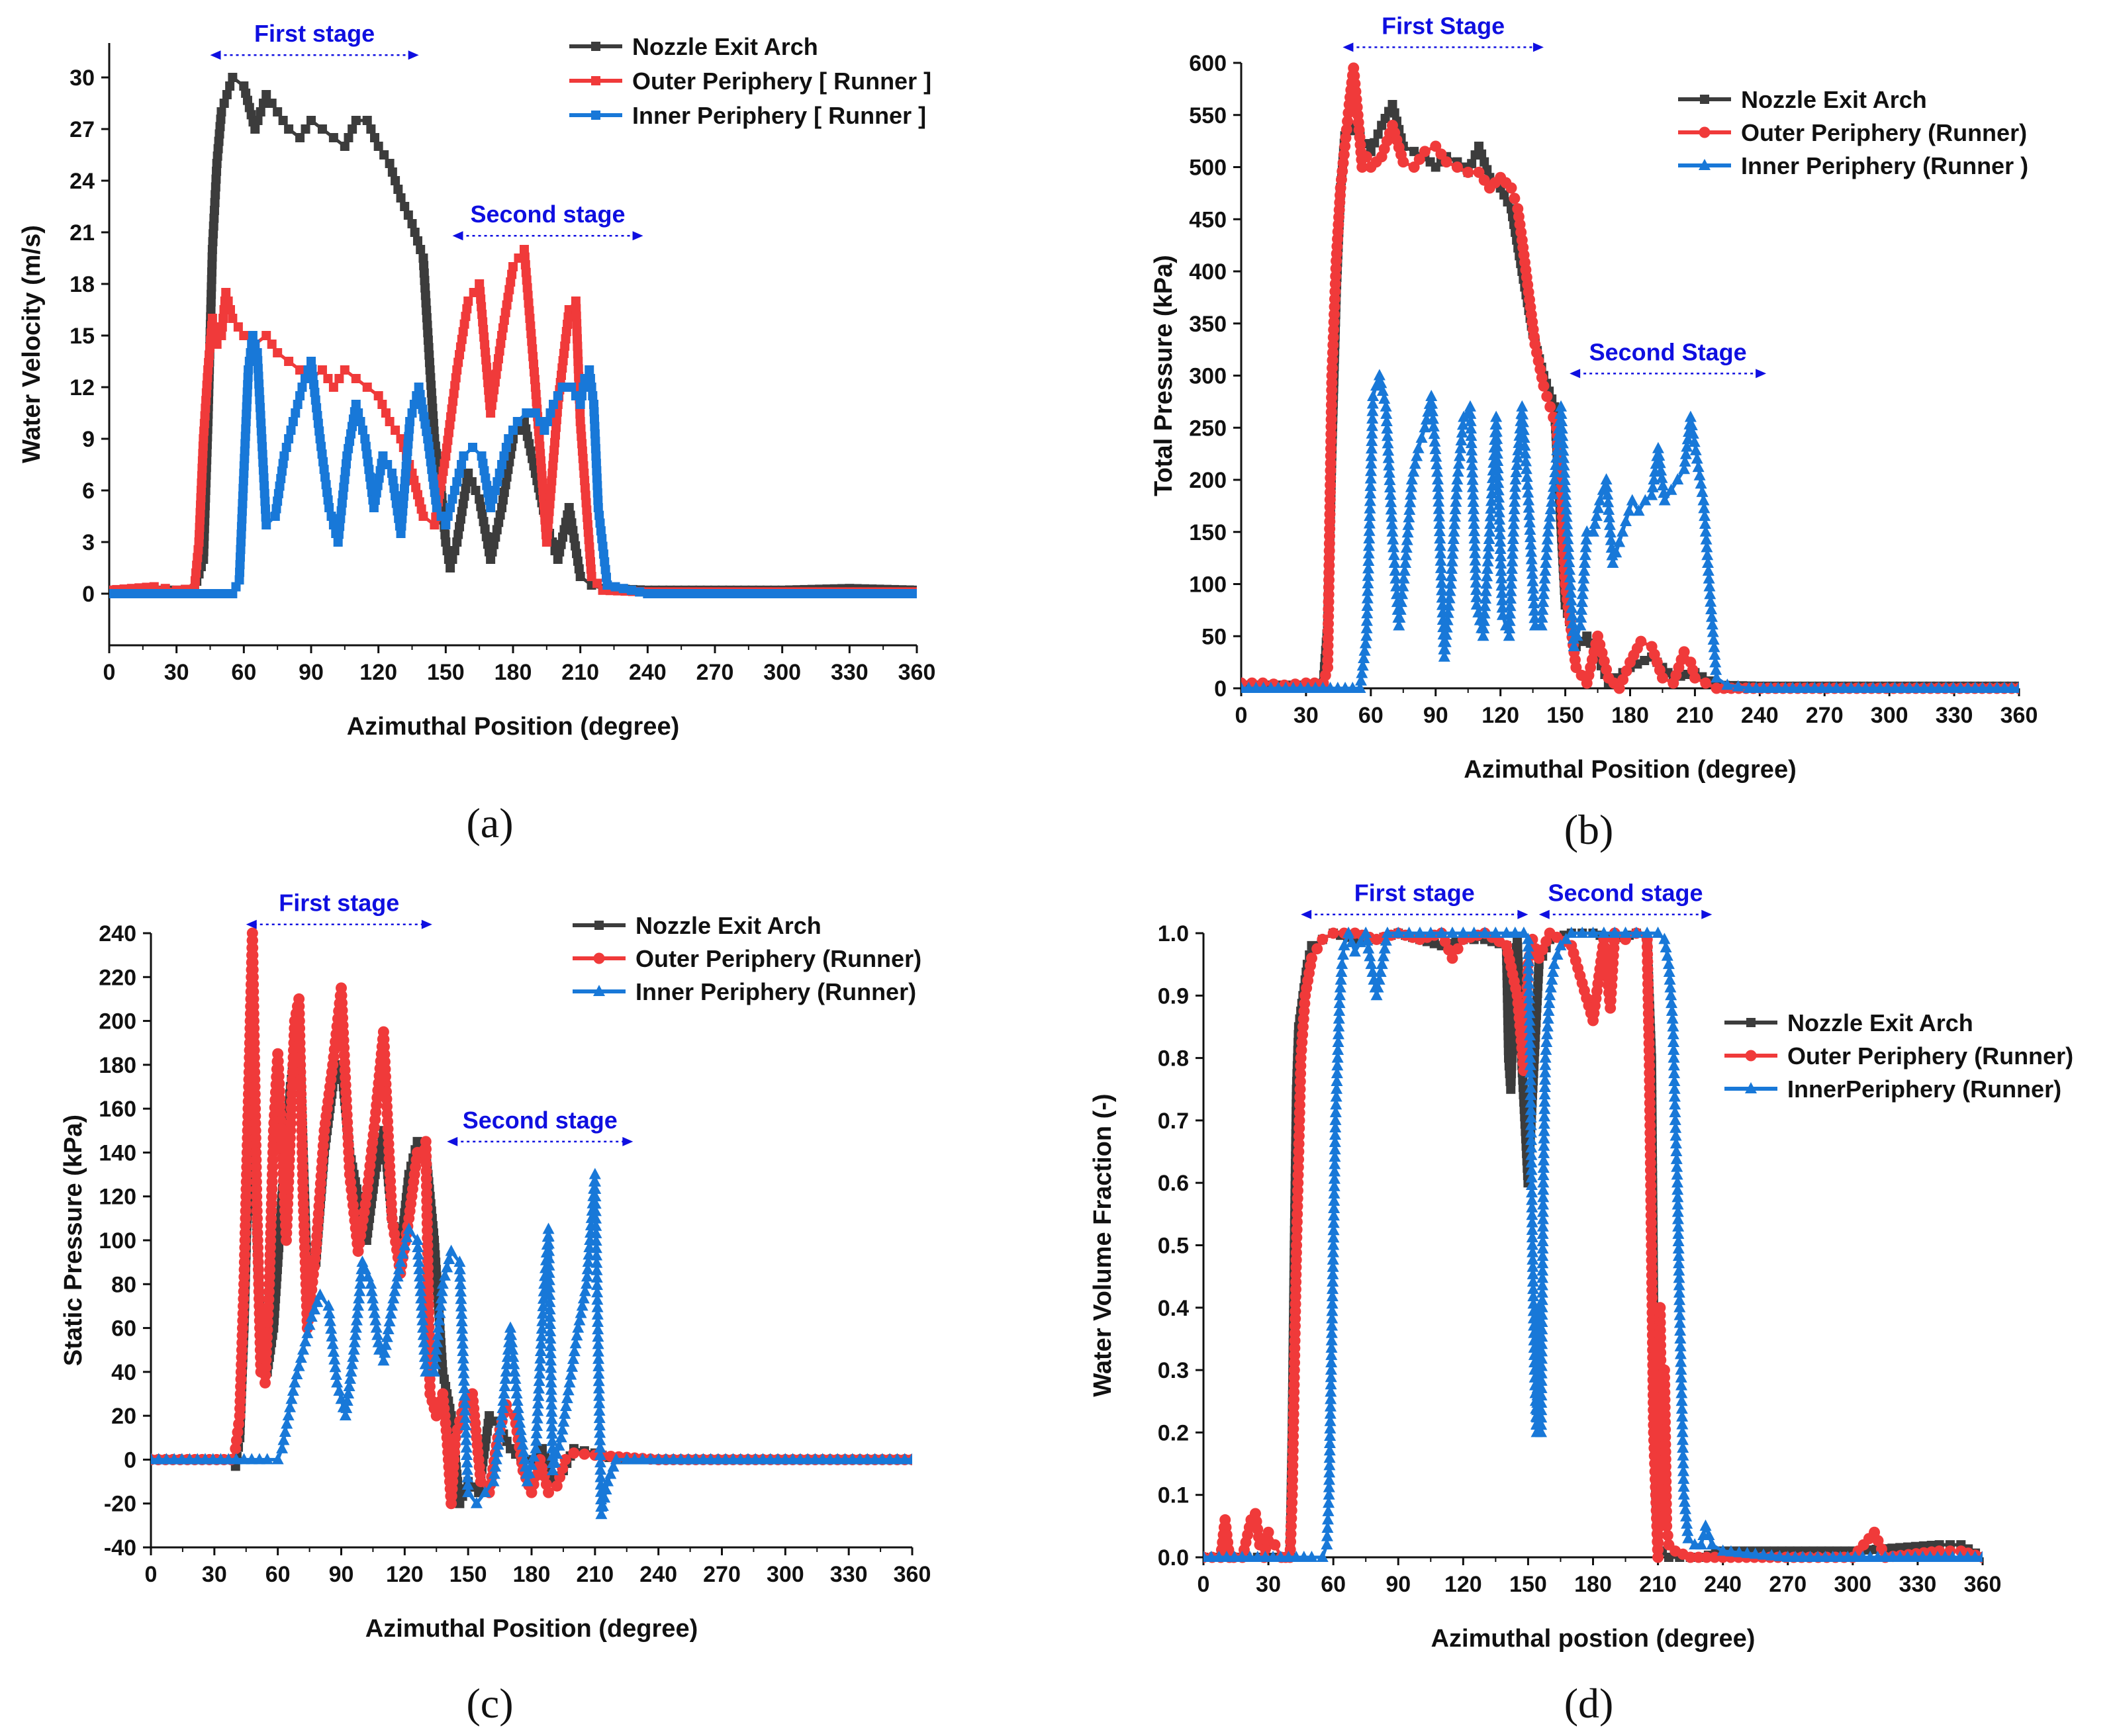 The height and width of the screenshot is (1736, 2115). Describe the element at coordinates (747, 958) in the screenshot. I see `legend-item: Outer Periphery (Runner)` at that location.